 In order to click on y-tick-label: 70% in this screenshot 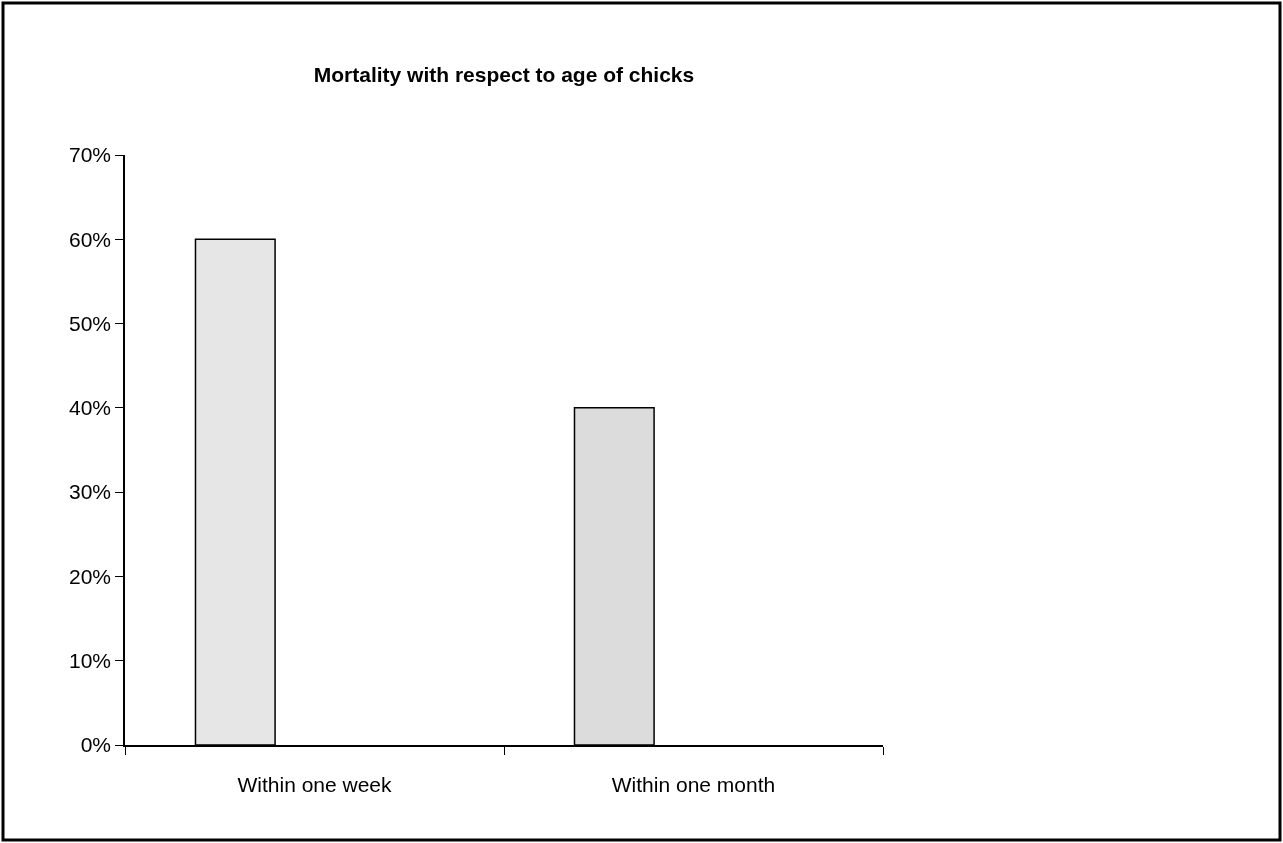, I will do `click(90, 155)`.